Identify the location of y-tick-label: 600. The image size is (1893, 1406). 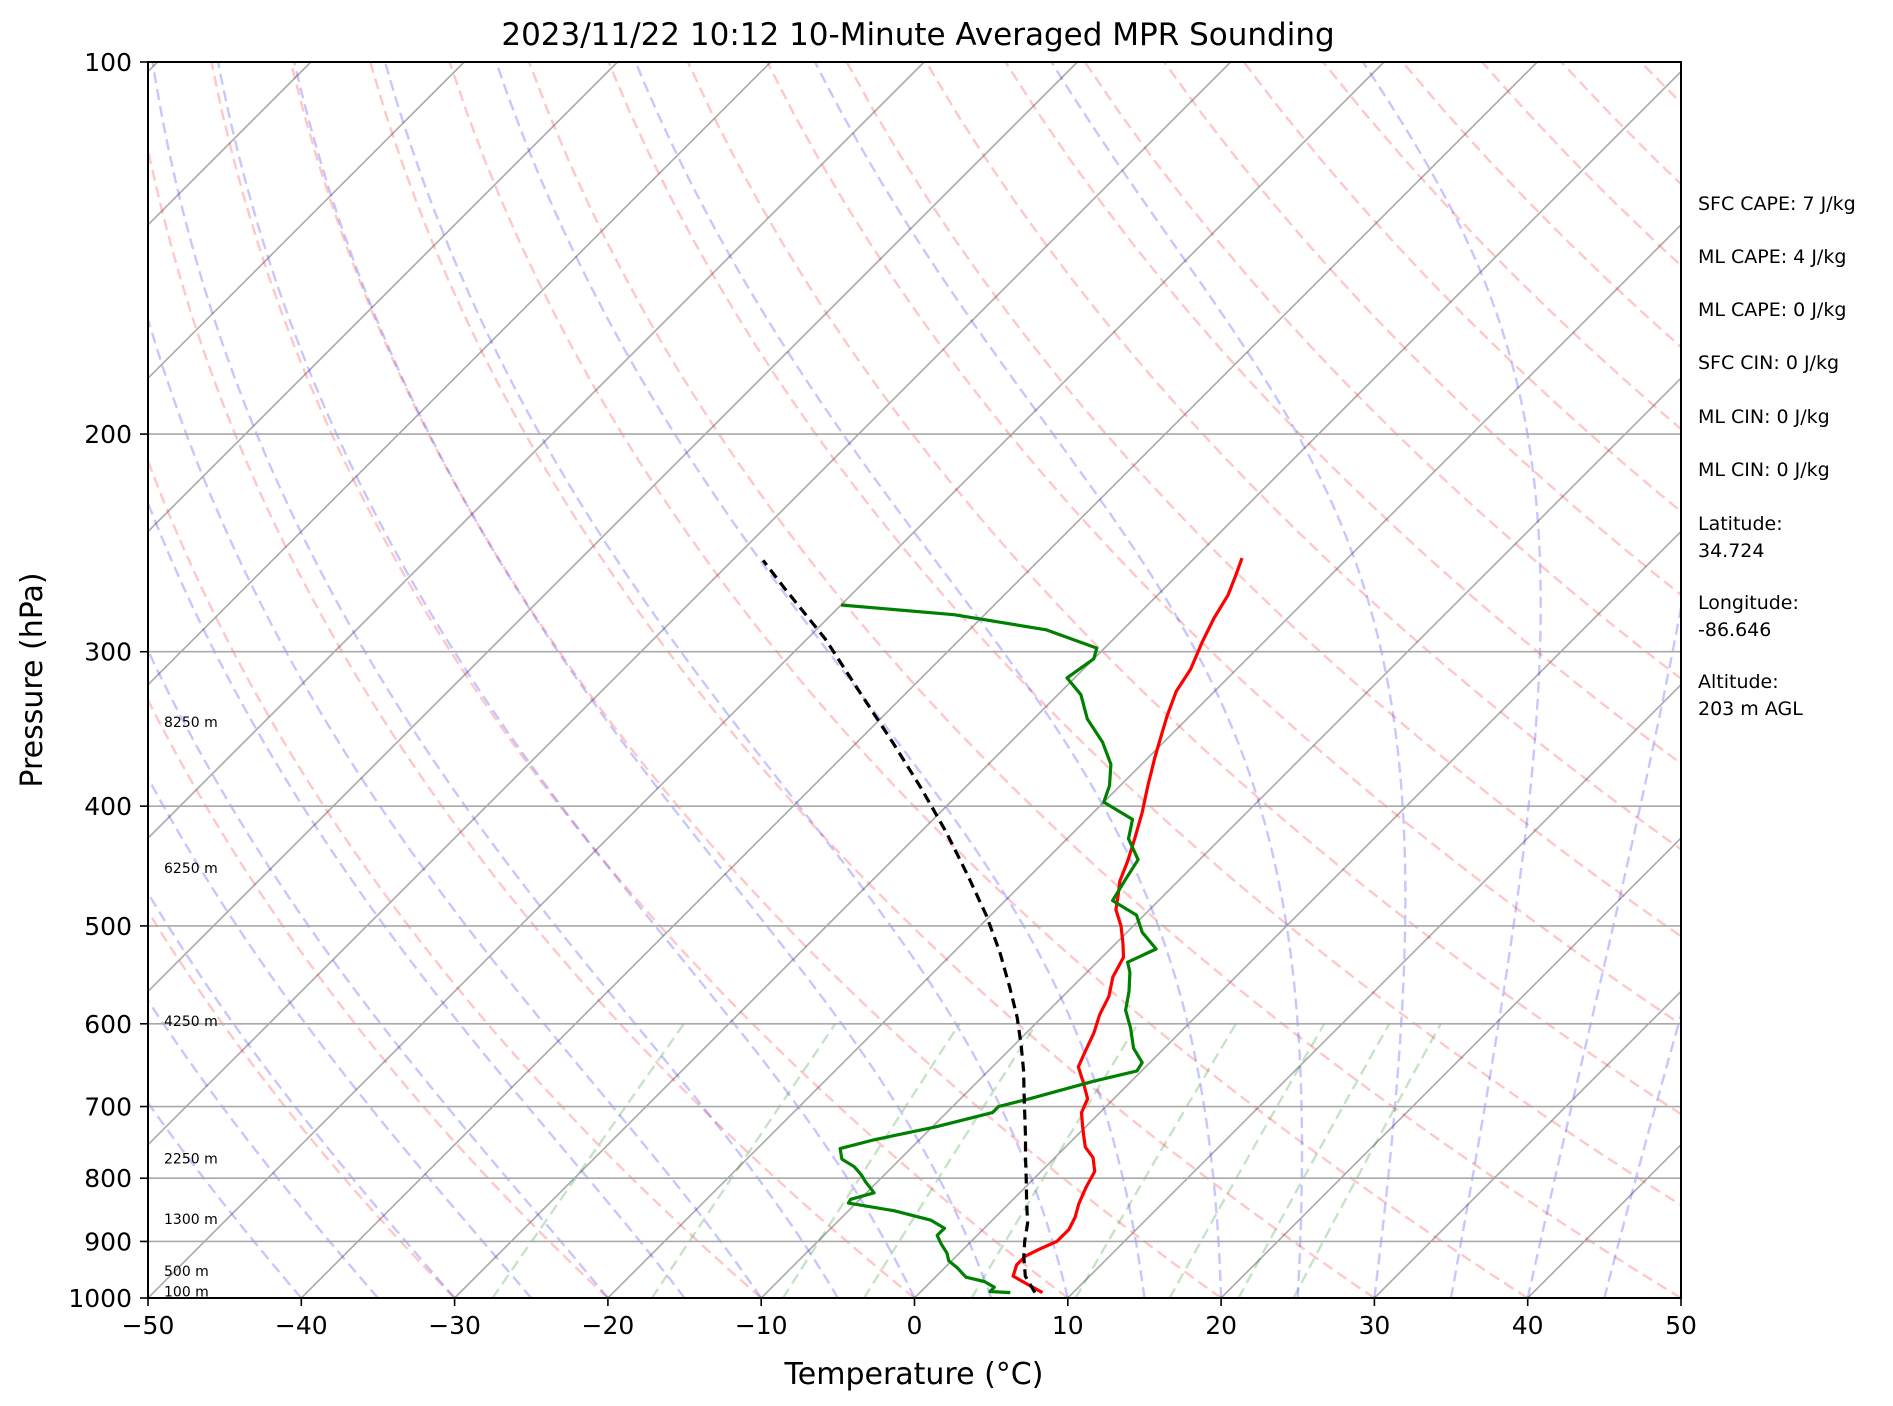
(108, 1024).